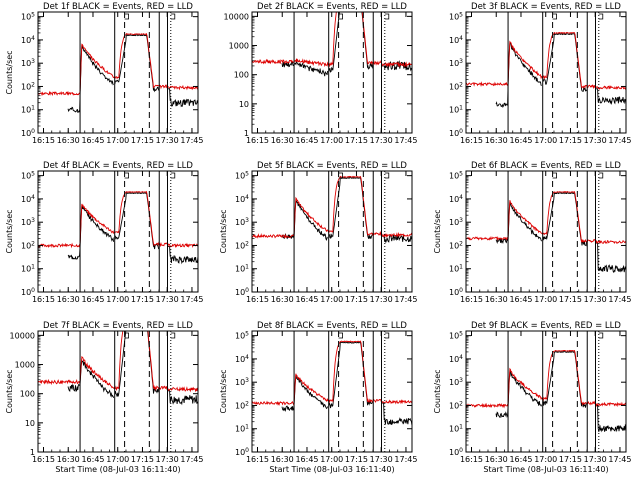 This screenshot has width=640, height=480. I want to click on y-tick-label: 1000, so click(25, 365).